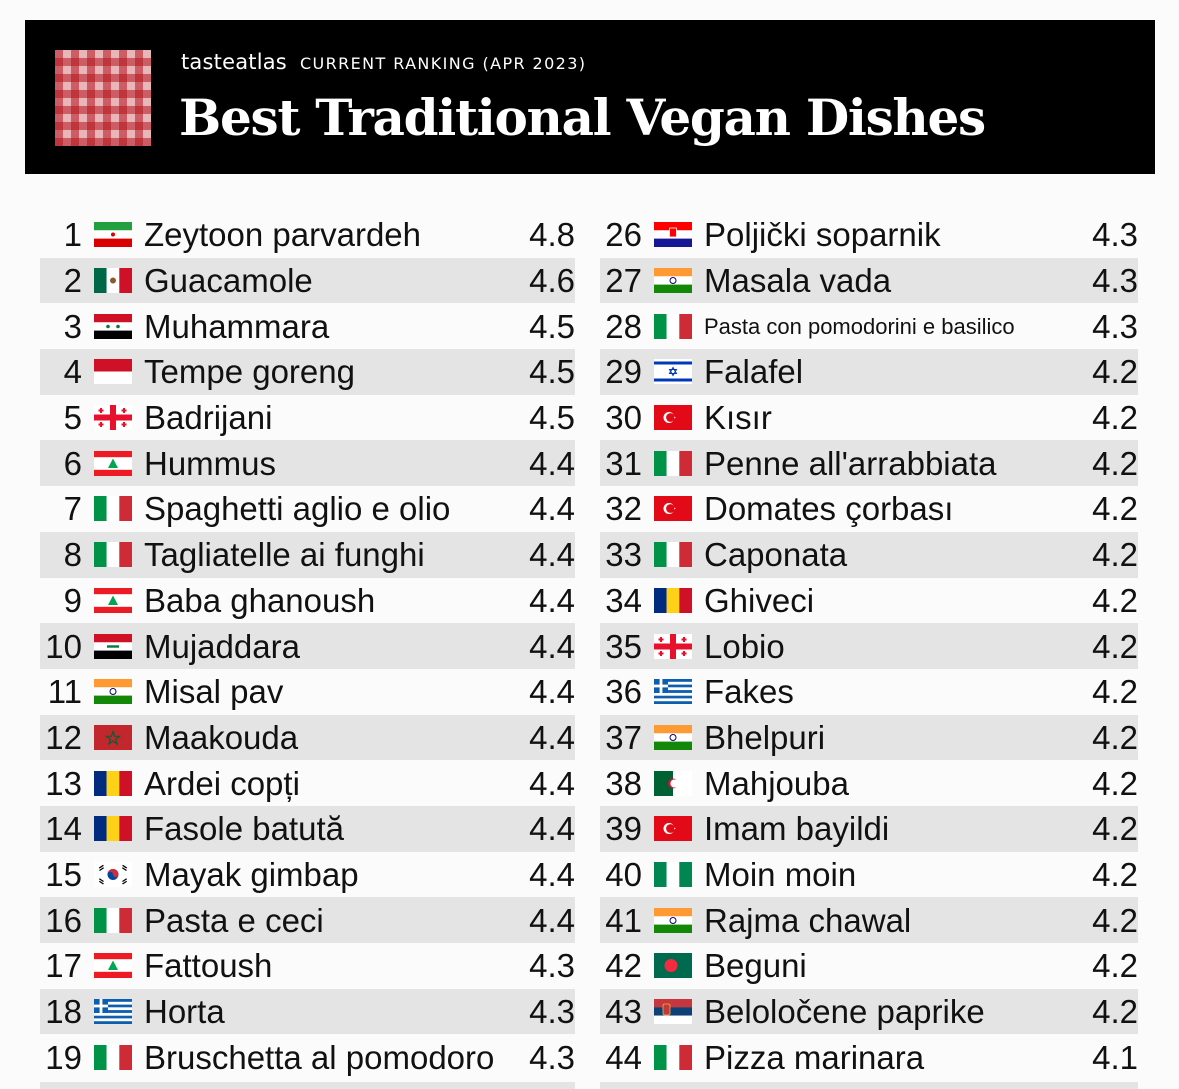 Image resolution: width=1179 pixels, height=1089 pixels. Describe the element at coordinates (623, 509) in the screenshot. I see `rank-number: 32` at that location.